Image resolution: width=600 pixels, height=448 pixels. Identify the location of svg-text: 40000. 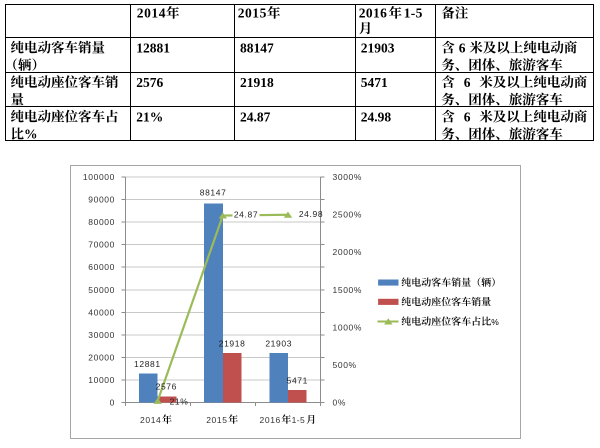
(101, 312).